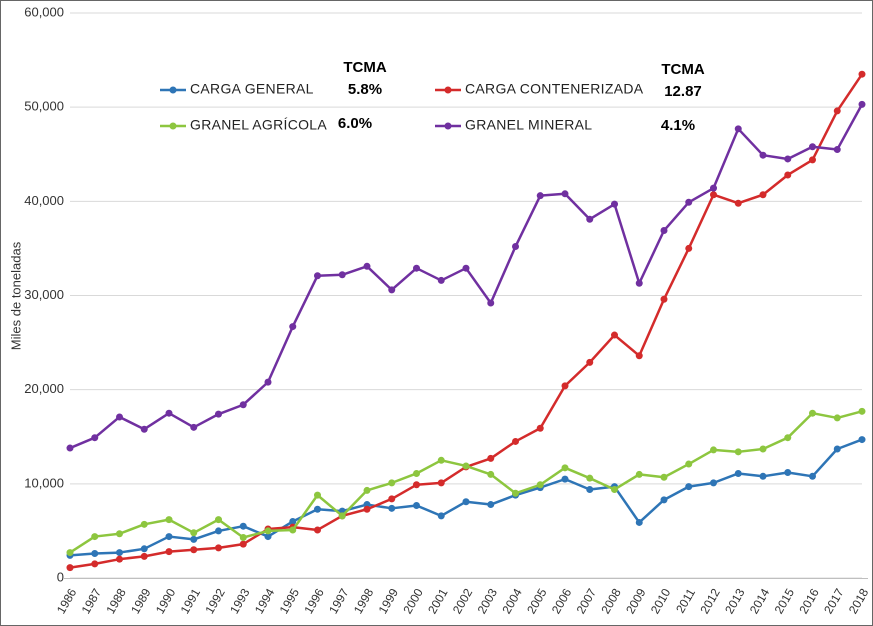 The height and width of the screenshot is (626, 873). What do you see at coordinates (554, 89) in the screenshot?
I see `legend-label: CARGA CONTENERIZADA` at bounding box center [554, 89].